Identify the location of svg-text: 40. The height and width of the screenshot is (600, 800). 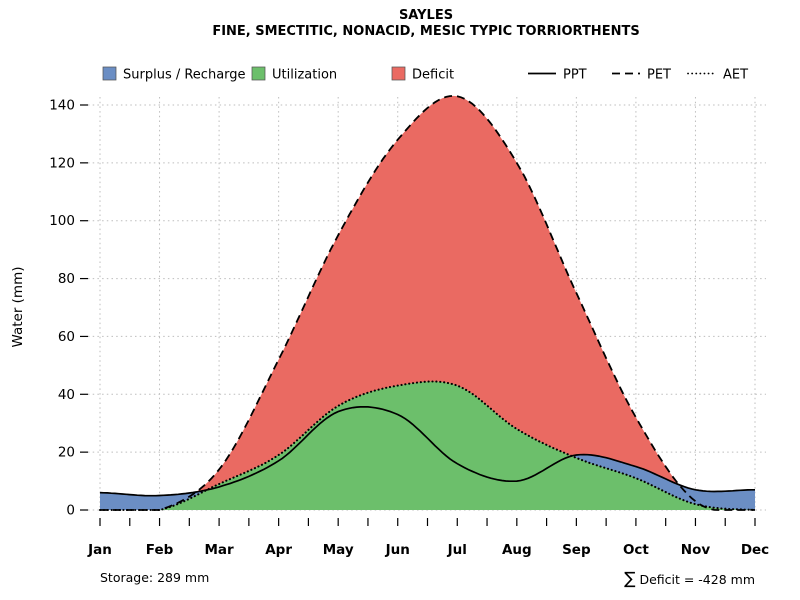
(66, 395).